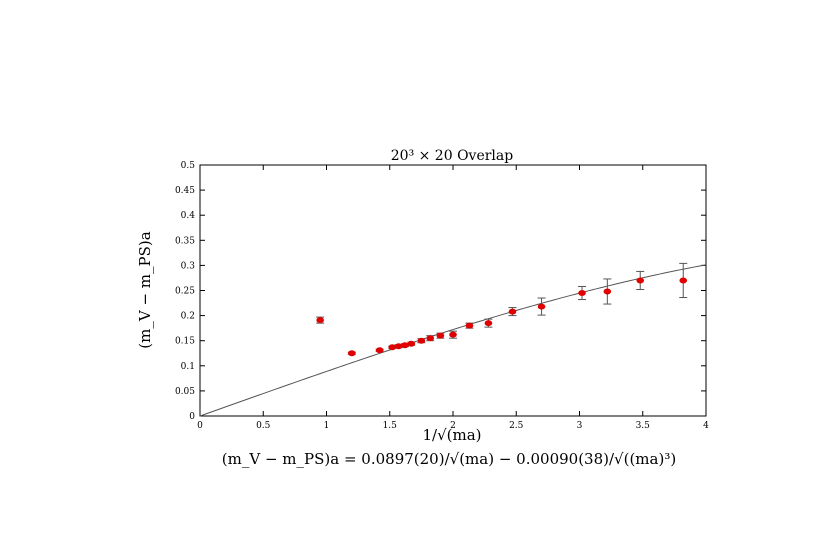  Describe the element at coordinates (451, 435) in the screenshot. I see `x-axis-label: 1/√(ma)` at that location.